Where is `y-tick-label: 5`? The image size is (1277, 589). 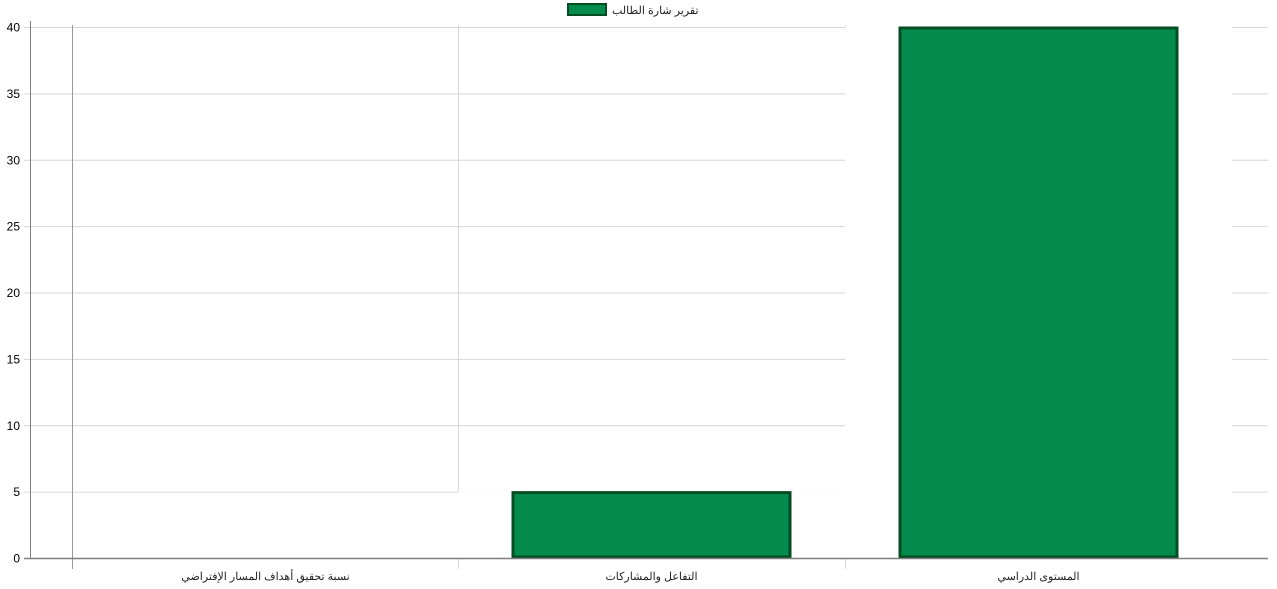 y-tick-label: 5 is located at coordinates (16, 492).